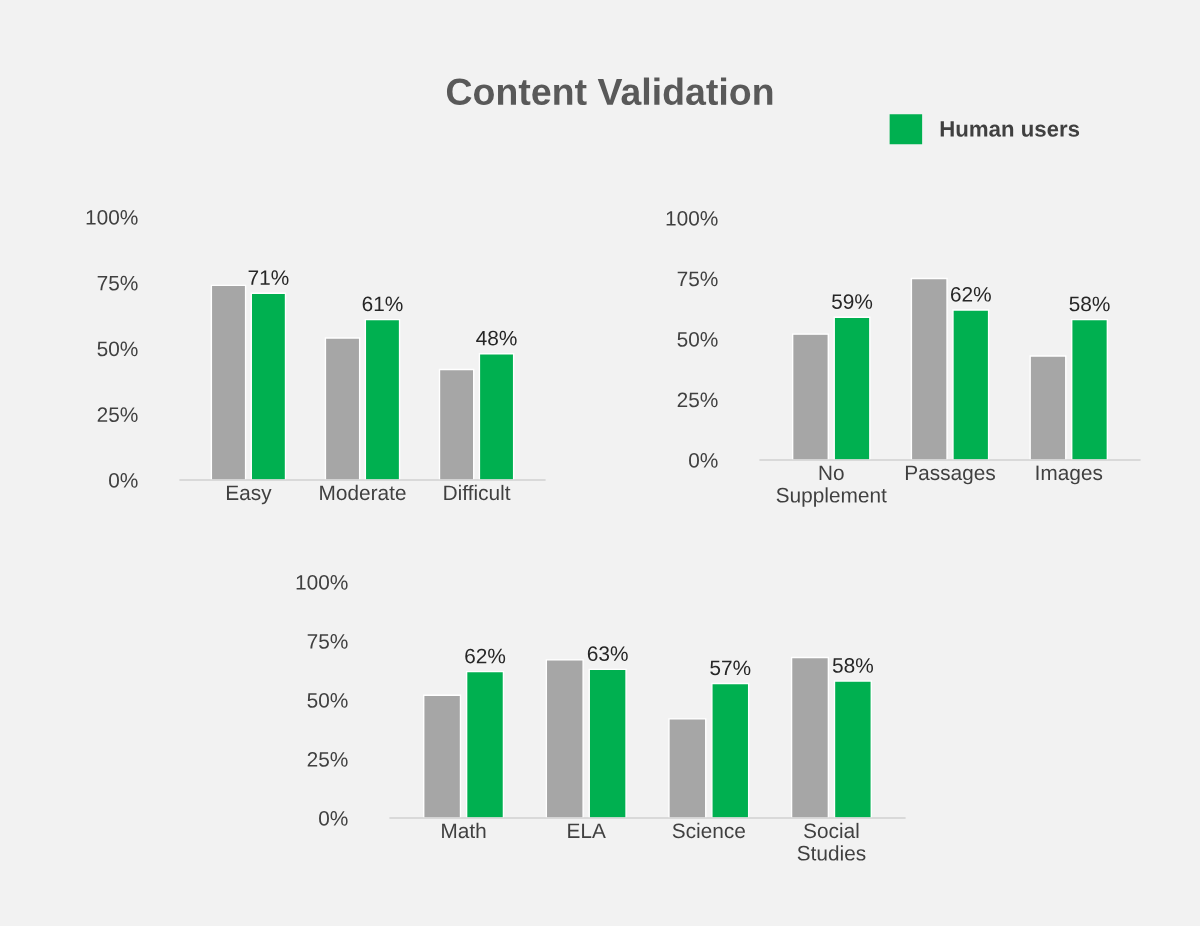  Describe the element at coordinates (730, 668) in the screenshot. I see `data-label: 57%` at that location.